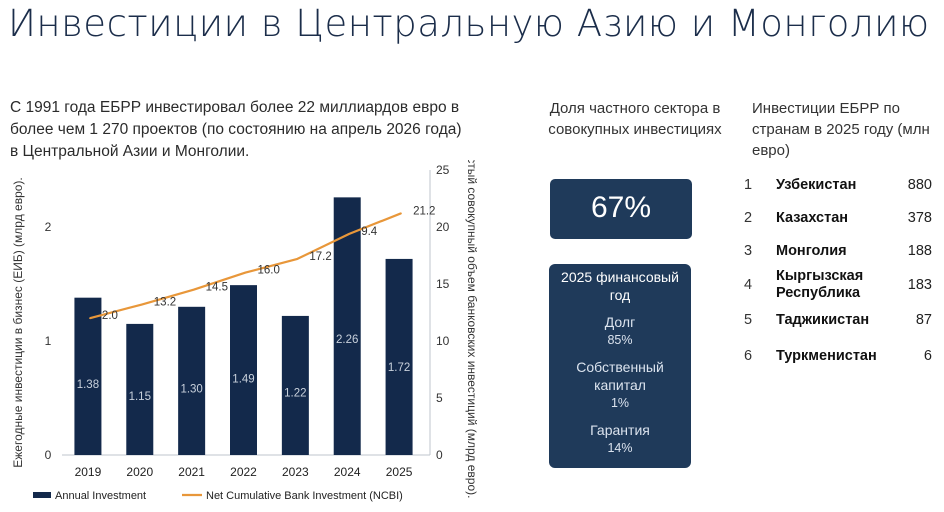 The height and width of the screenshot is (512, 944). I want to click on financing-item-guarantee: Гарантия 14%, so click(620, 439).